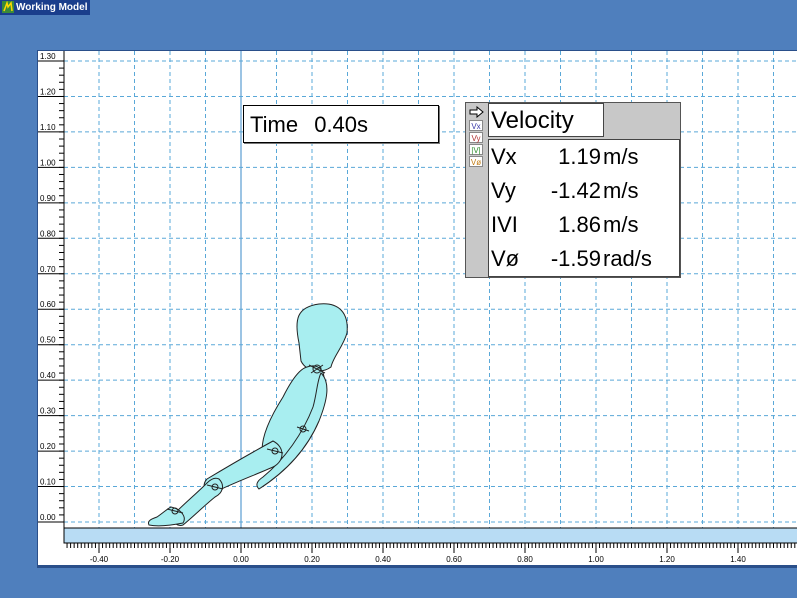 The height and width of the screenshot is (598, 797). Describe the element at coordinates (48, 91) in the screenshot. I see `y-tick-label: 1.20` at that location.